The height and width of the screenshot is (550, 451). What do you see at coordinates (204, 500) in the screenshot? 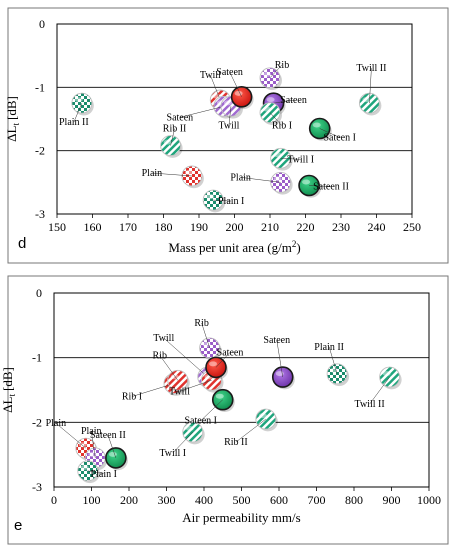
I see `x-tick-label: 400` at bounding box center [204, 500].